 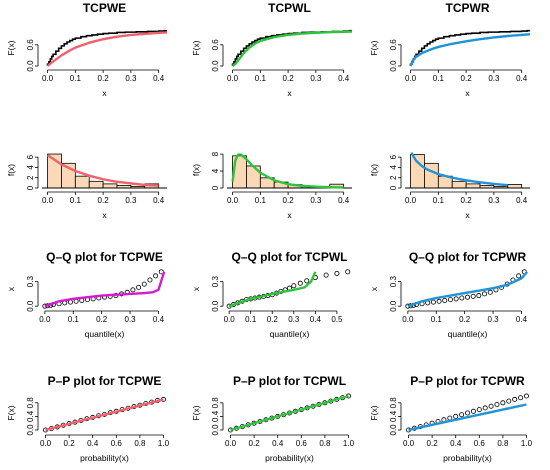 What do you see at coordinates (215, 153) in the screenshot?
I see `y-tick-label: 8` at bounding box center [215, 153].